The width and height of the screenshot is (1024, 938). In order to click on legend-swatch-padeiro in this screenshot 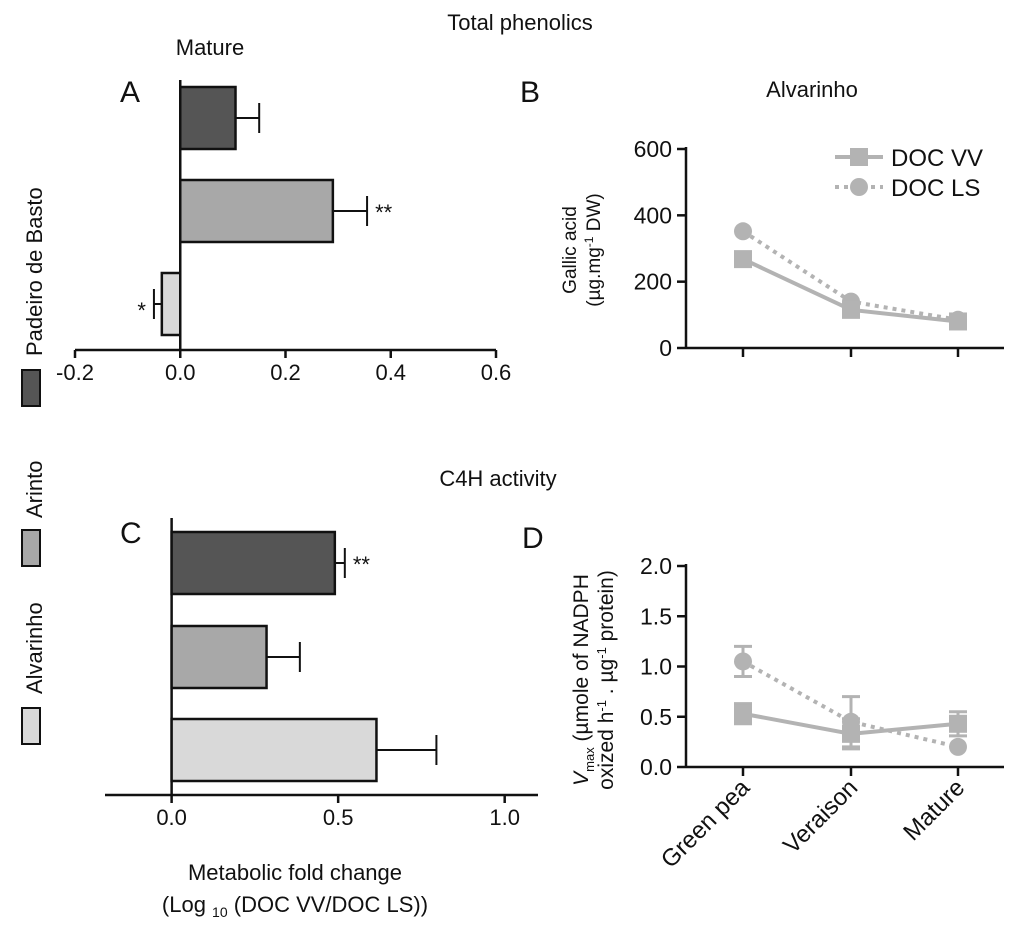, I will do `click(31, 388)`.